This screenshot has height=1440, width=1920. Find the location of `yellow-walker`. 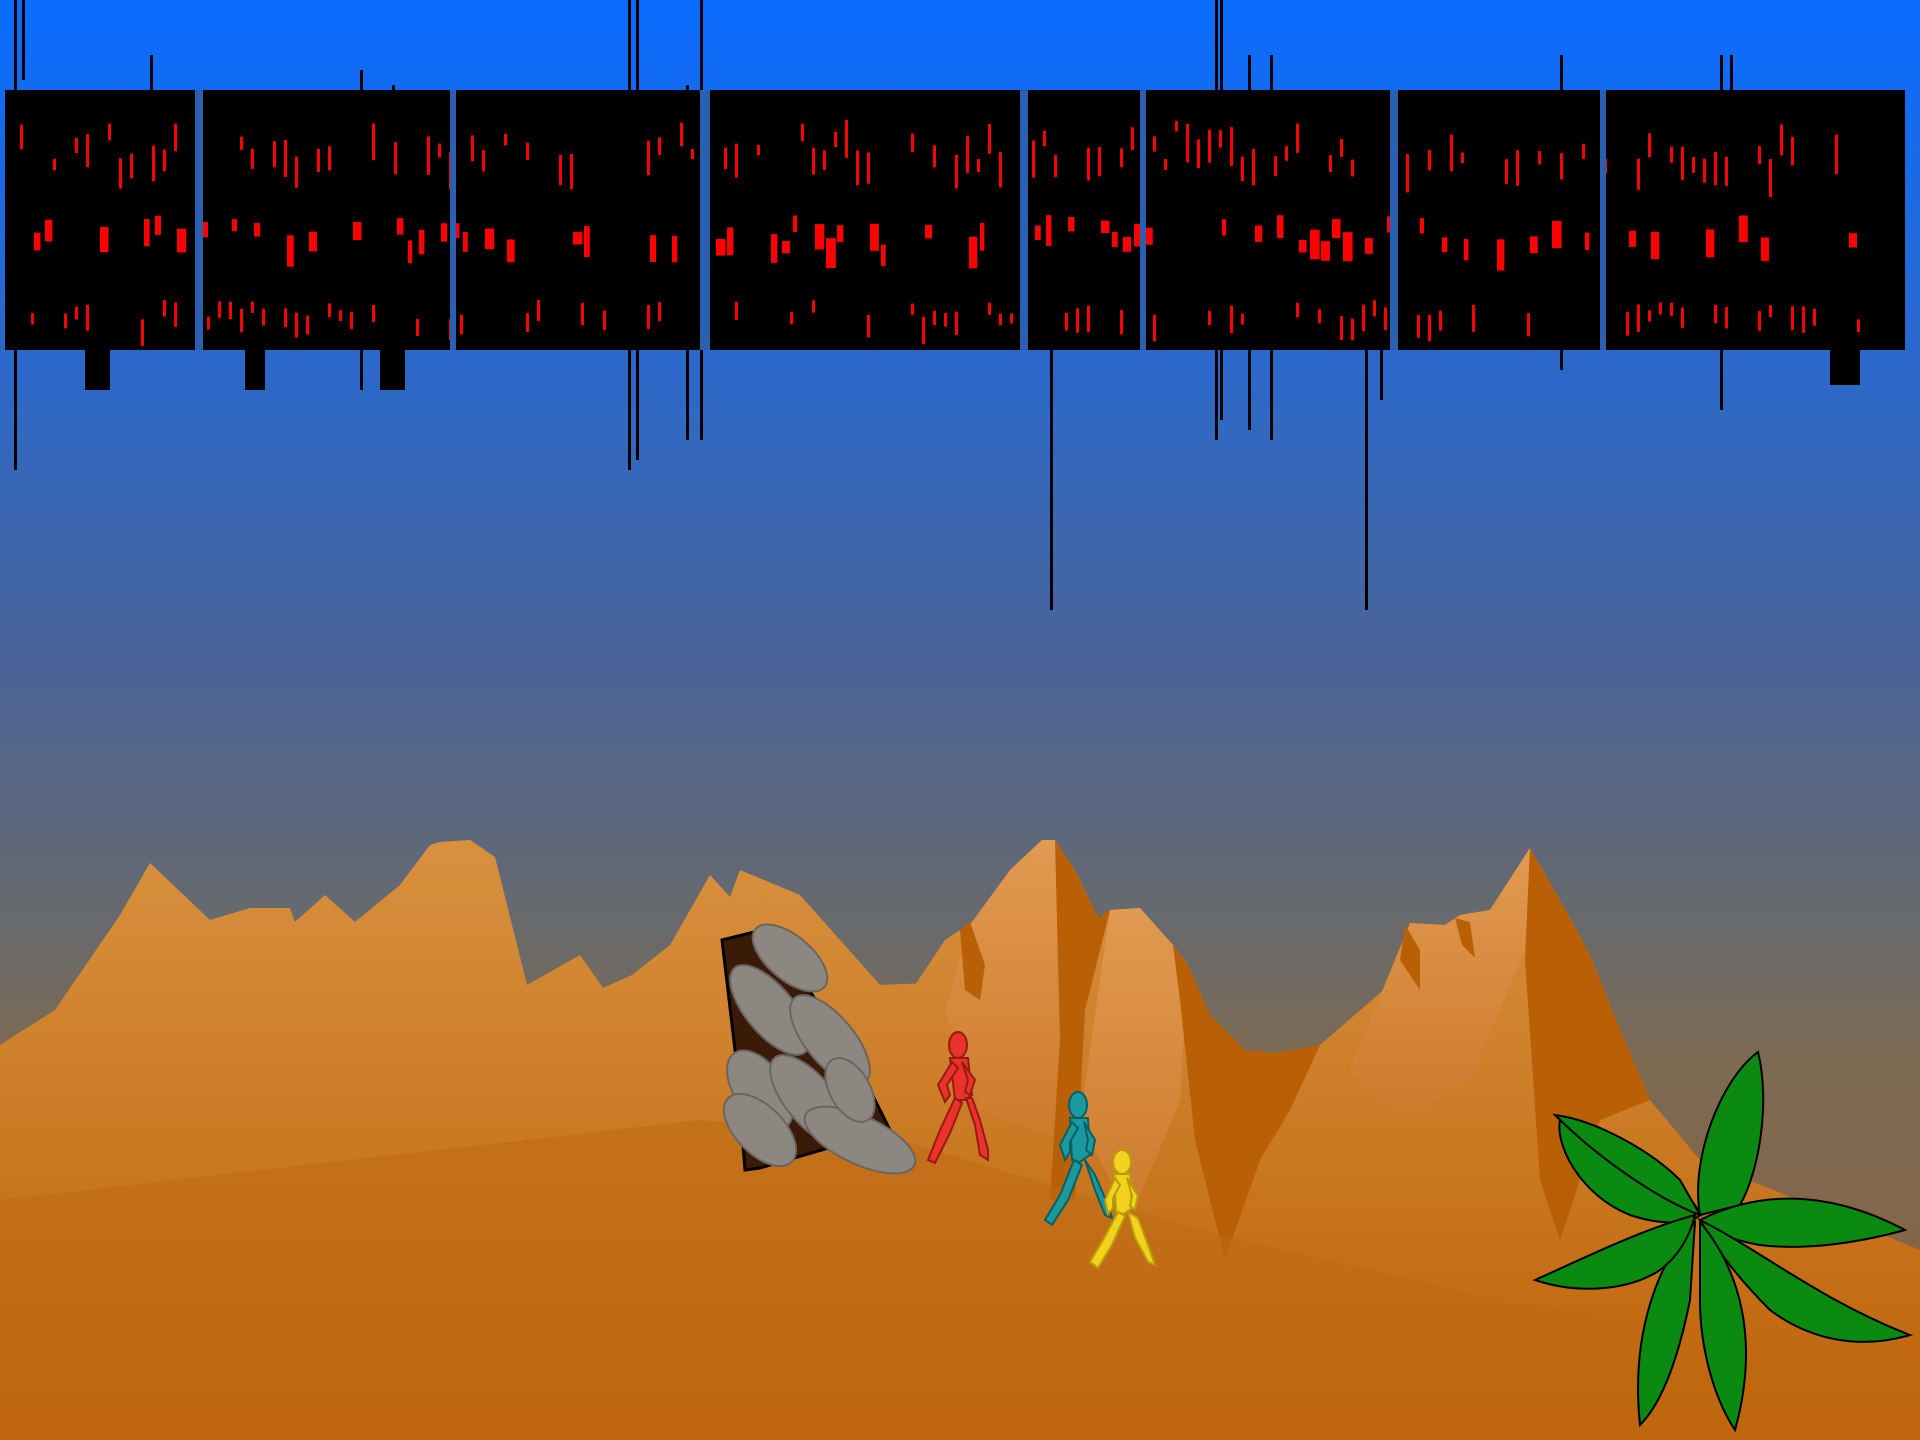

yellow-walker is located at coordinates (1122, 1209).